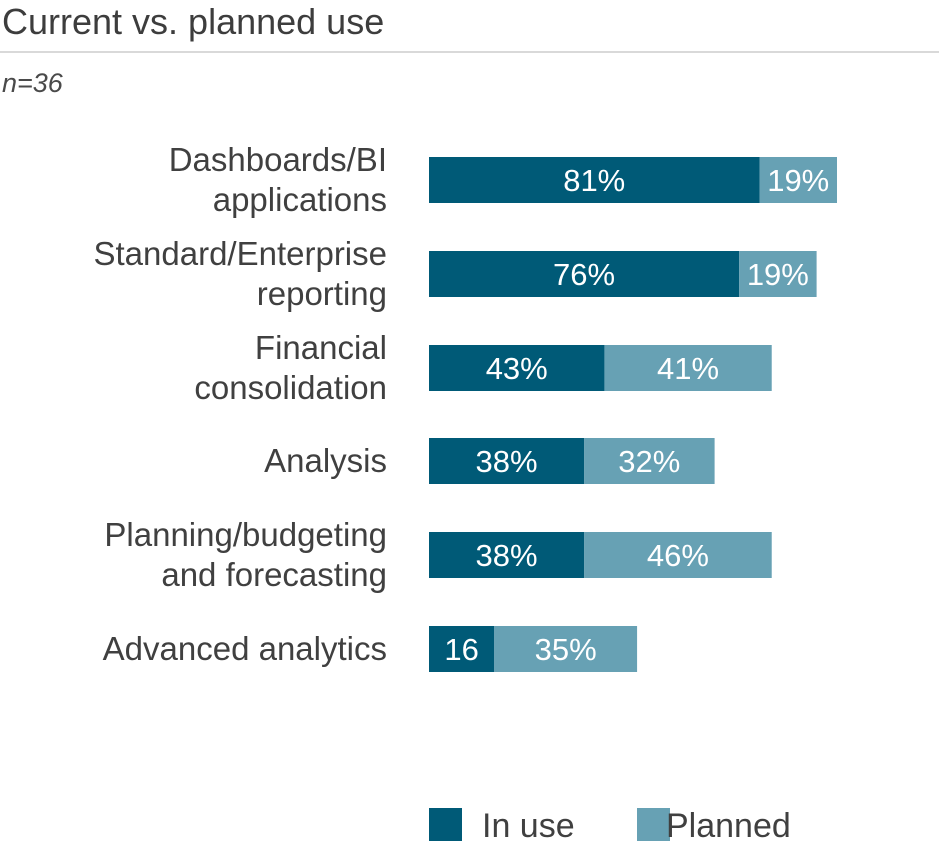 This screenshot has width=939, height=849. Describe the element at coordinates (445, 824) in the screenshot. I see `legend-swatch-in-use` at that location.